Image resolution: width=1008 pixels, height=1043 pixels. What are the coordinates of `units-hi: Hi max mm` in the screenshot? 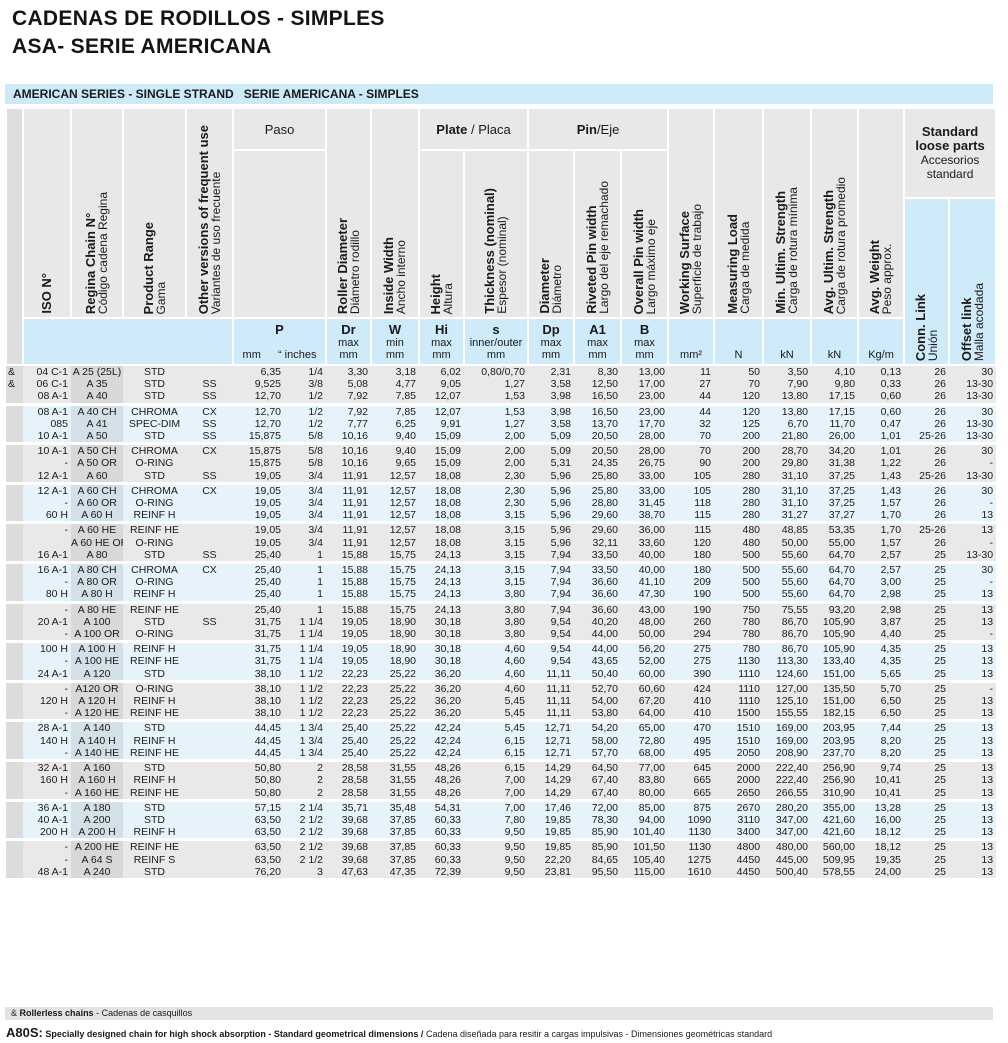 It's located at (442, 341).